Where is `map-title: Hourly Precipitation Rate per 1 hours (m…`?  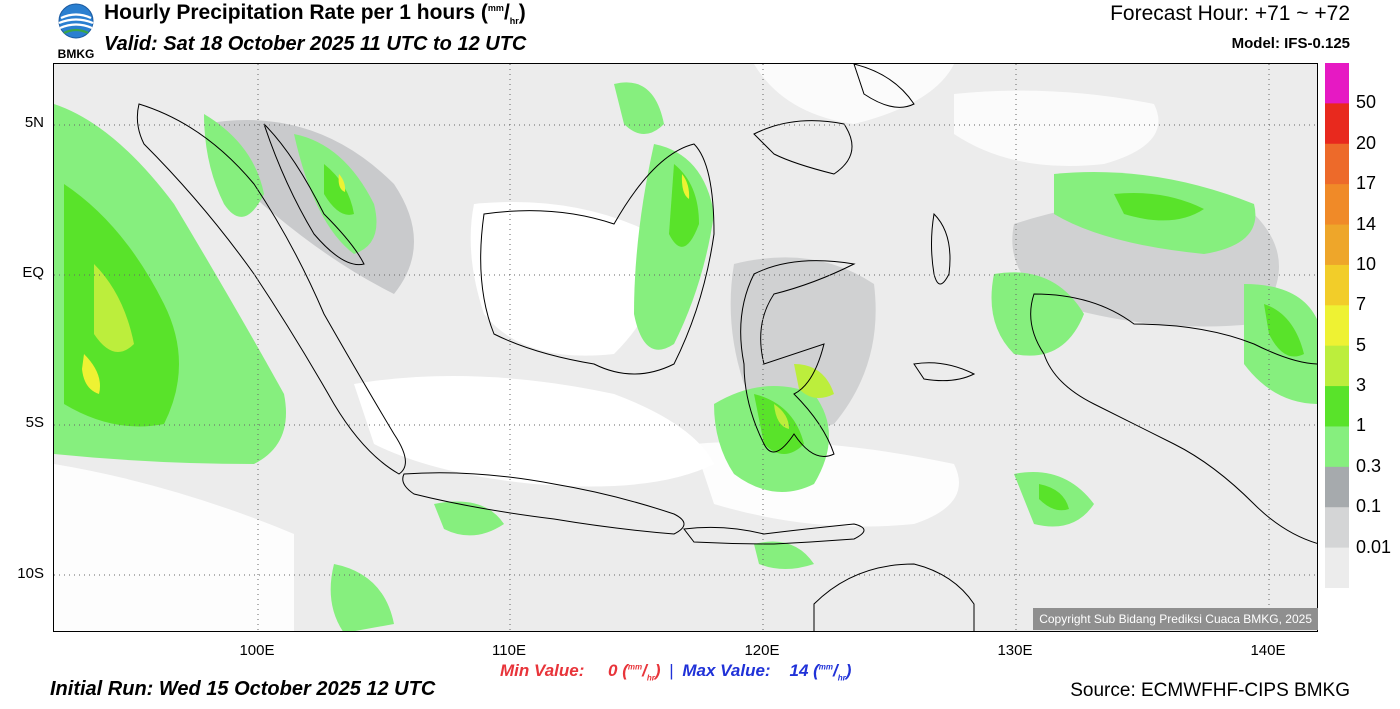
map-title: Hourly Precipitation Rate per 1 hours (m… is located at coordinates (315, 14).